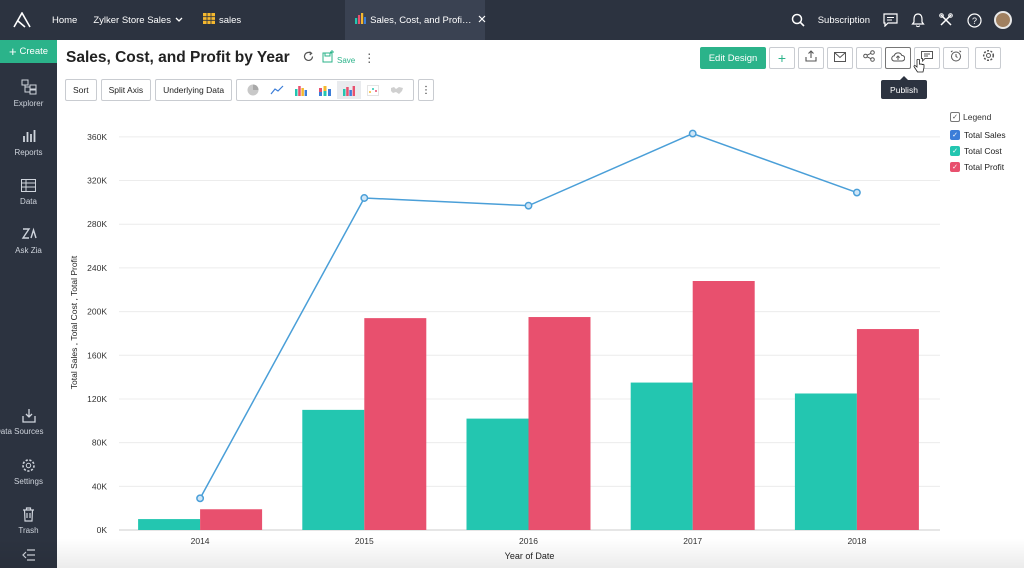 The image size is (1024, 568). What do you see at coordinates (179, 20) in the screenshot?
I see `chevron-down-icon` at bounding box center [179, 20].